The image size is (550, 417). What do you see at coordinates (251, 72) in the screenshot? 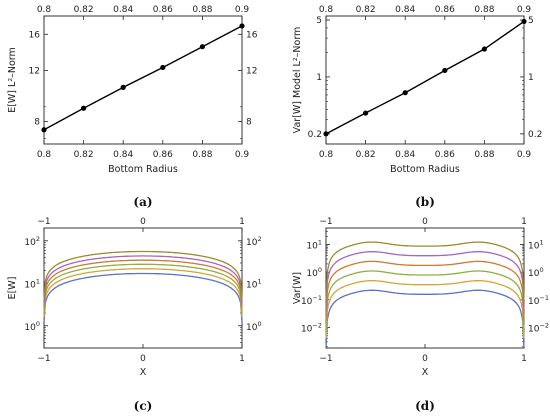
I see `y-tick-label-right: 12` at bounding box center [251, 72].